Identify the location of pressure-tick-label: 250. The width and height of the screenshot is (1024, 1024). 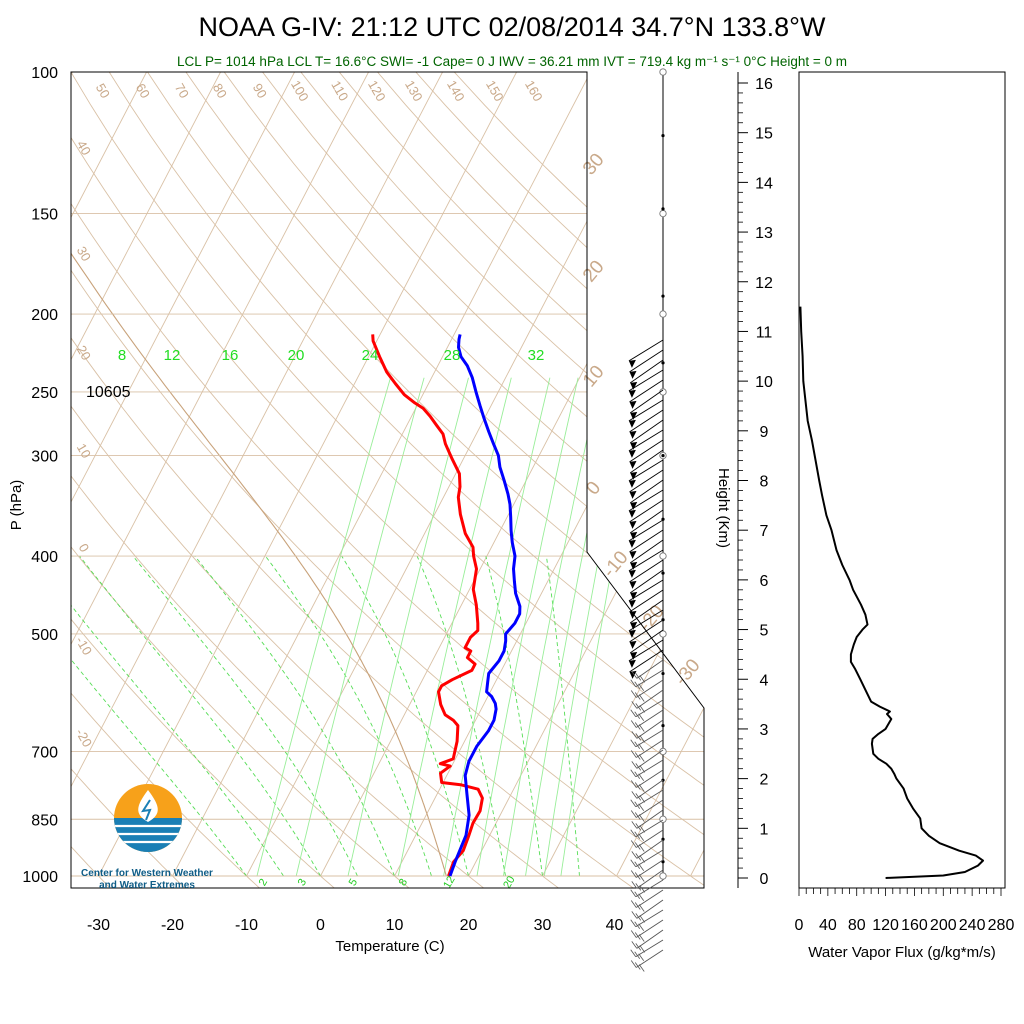
(44, 393).